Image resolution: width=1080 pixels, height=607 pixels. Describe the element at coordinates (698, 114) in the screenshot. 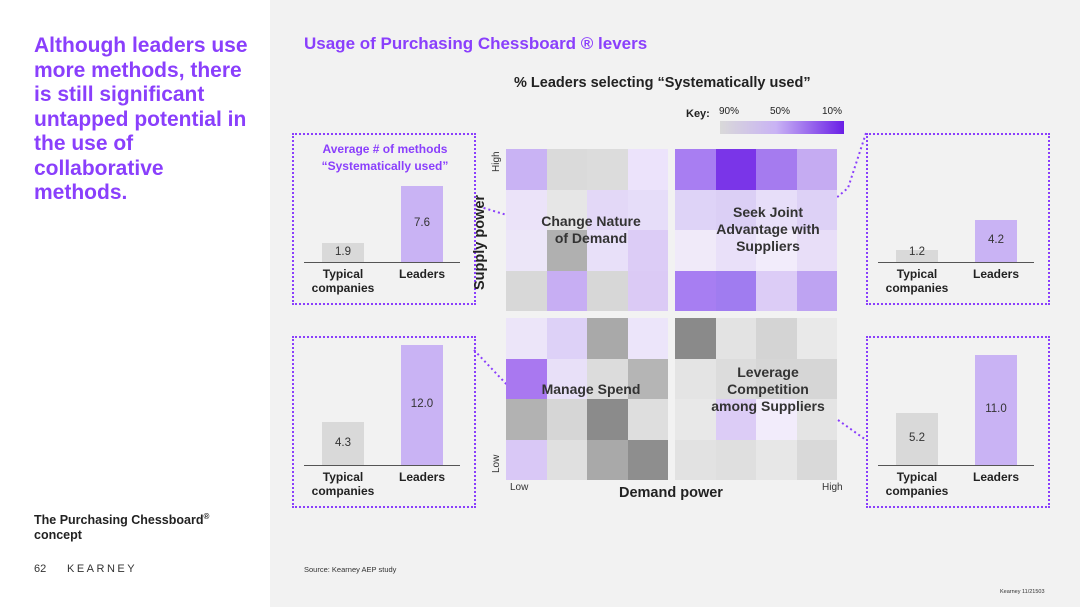

I see `key-label: Key:` at that location.